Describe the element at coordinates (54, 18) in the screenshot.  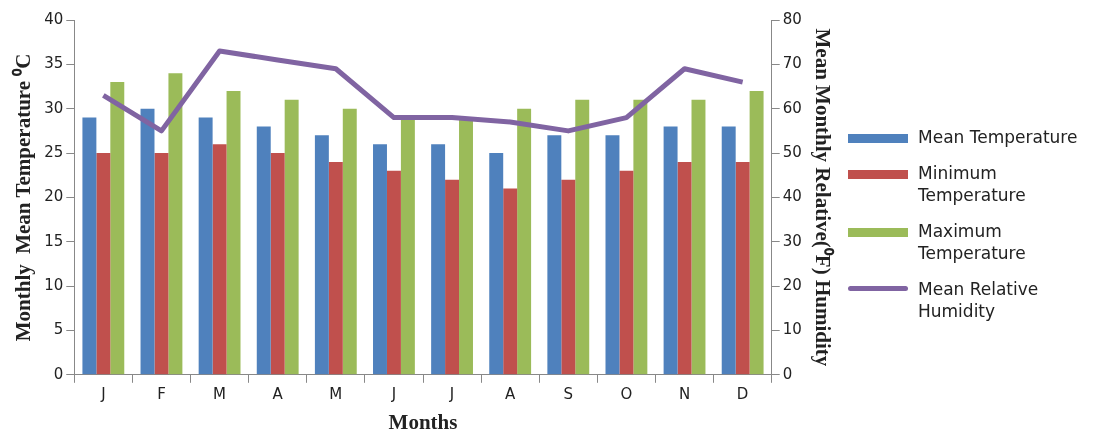
I see `y-tick-label: 40` at that location.